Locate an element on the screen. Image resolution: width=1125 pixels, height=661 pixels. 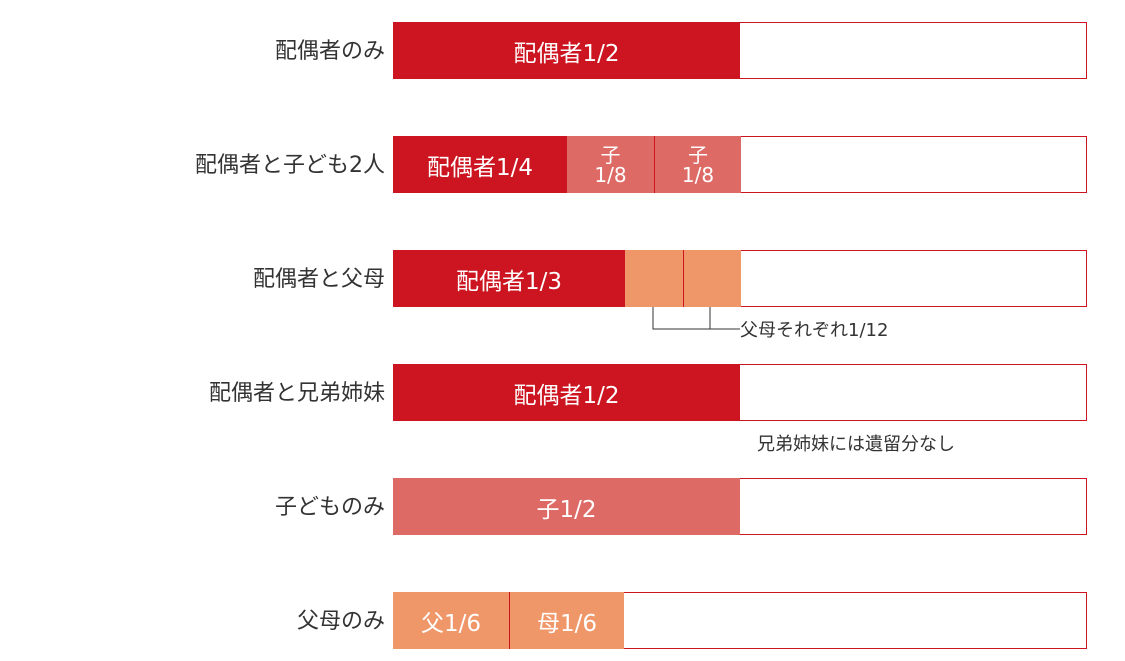
segment-label: 母1/6 is located at coordinates (566, 623).